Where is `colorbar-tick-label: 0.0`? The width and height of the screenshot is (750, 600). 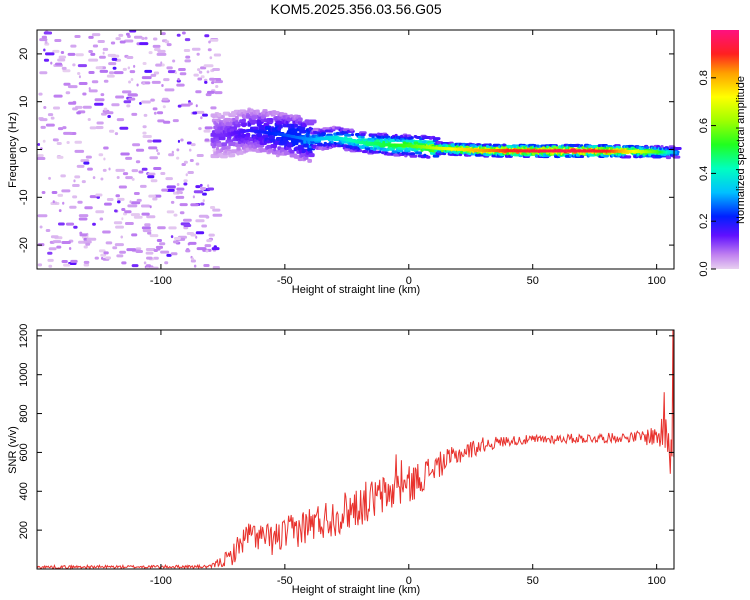 colorbar-tick-label: 0.0 is located at coordinates (704, 268).